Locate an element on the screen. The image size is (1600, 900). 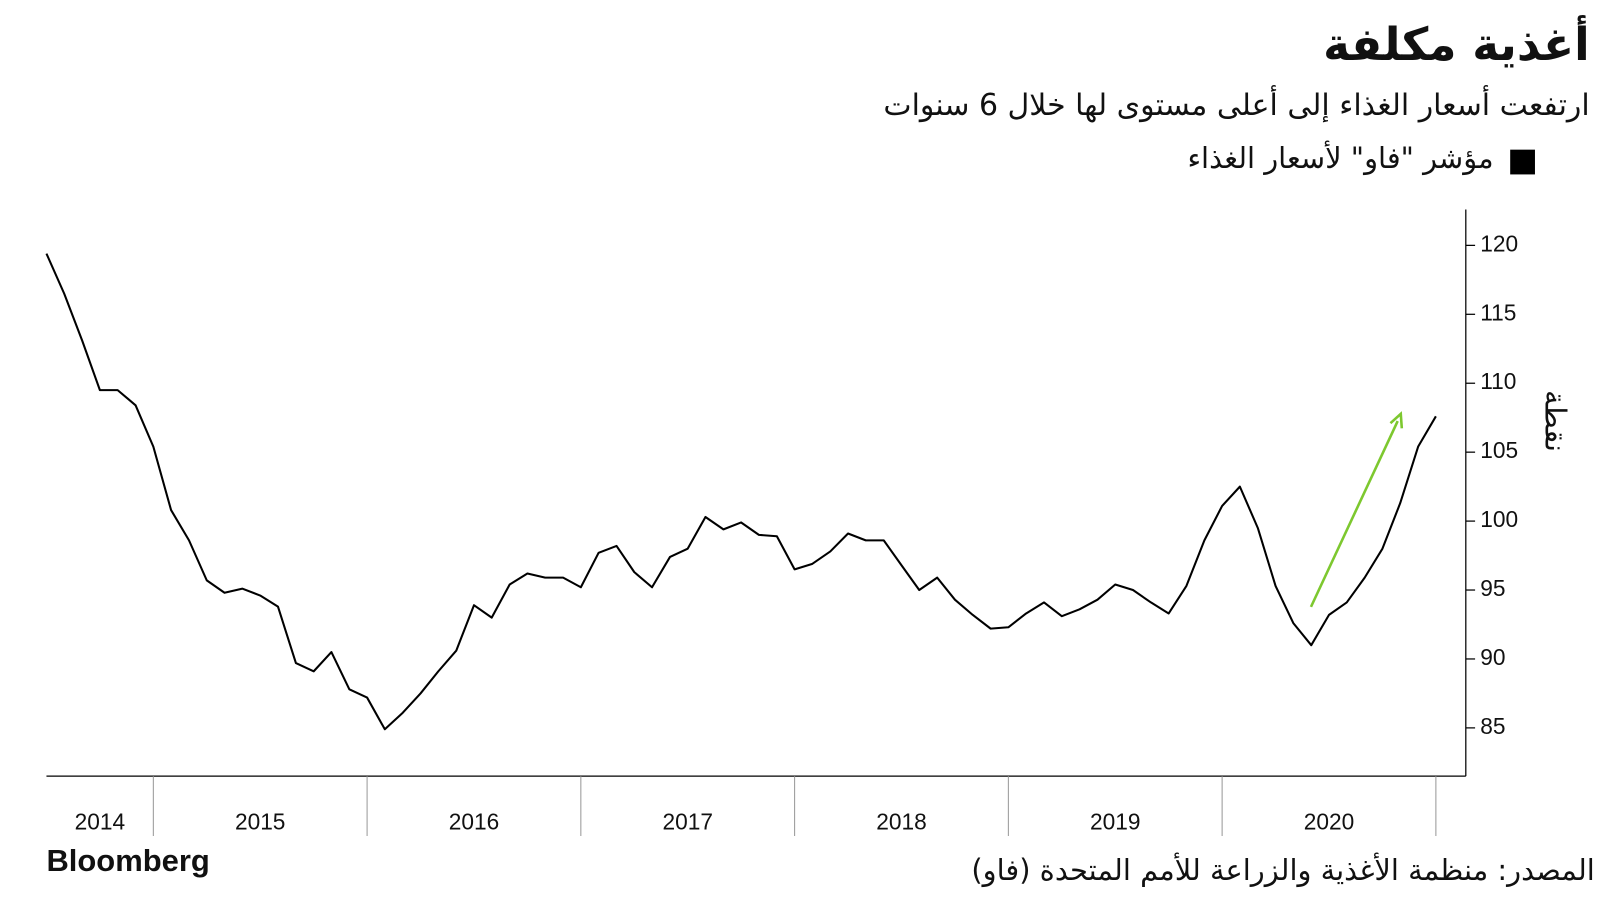
y-tick-label: 90 is located at coordinates (1492, 657).